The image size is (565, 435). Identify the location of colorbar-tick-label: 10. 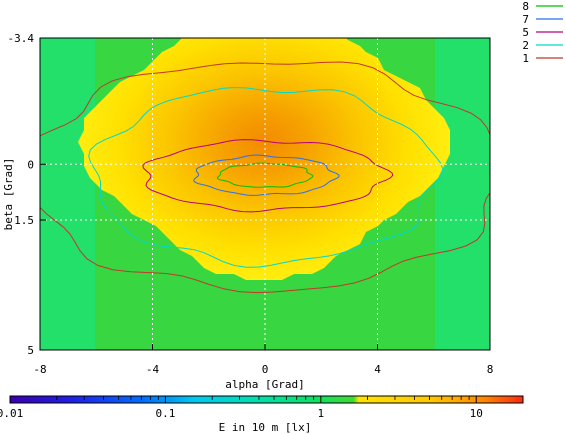
(476, 413).